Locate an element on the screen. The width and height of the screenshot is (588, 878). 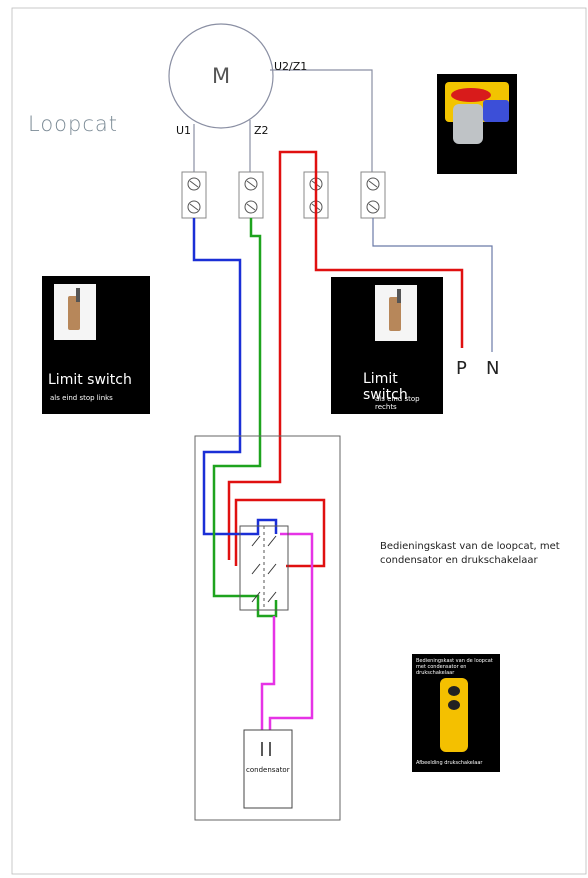
lead-u2z1 is located at coordinates (321, 120).